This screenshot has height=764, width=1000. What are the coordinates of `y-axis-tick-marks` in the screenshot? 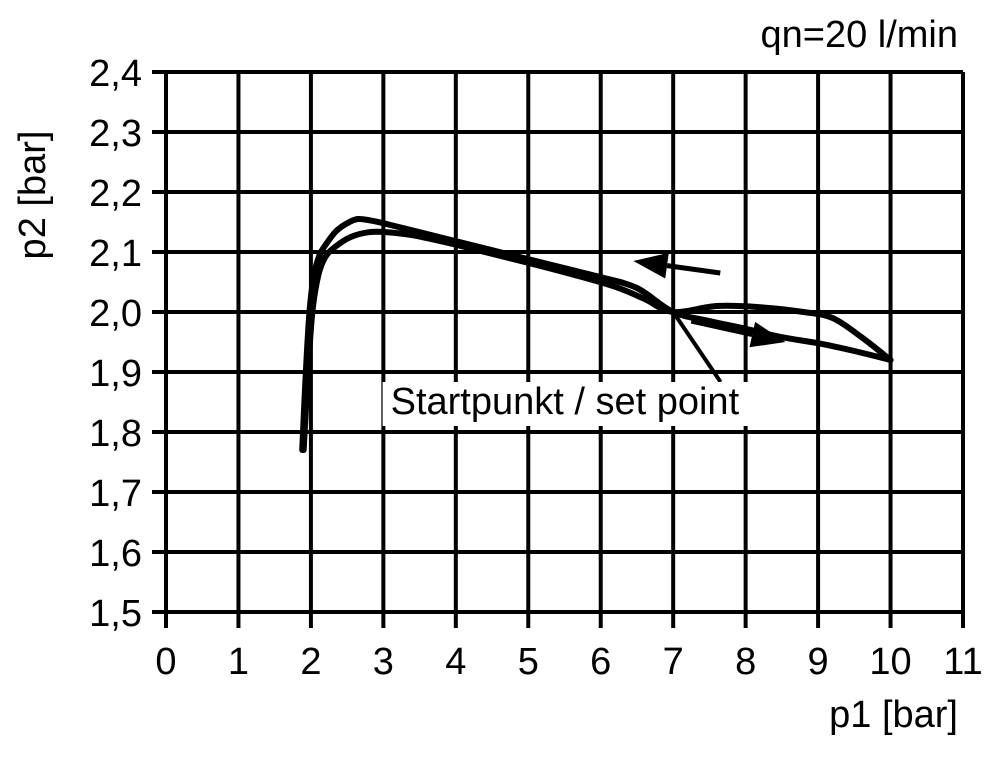 It's located at (159, 342).